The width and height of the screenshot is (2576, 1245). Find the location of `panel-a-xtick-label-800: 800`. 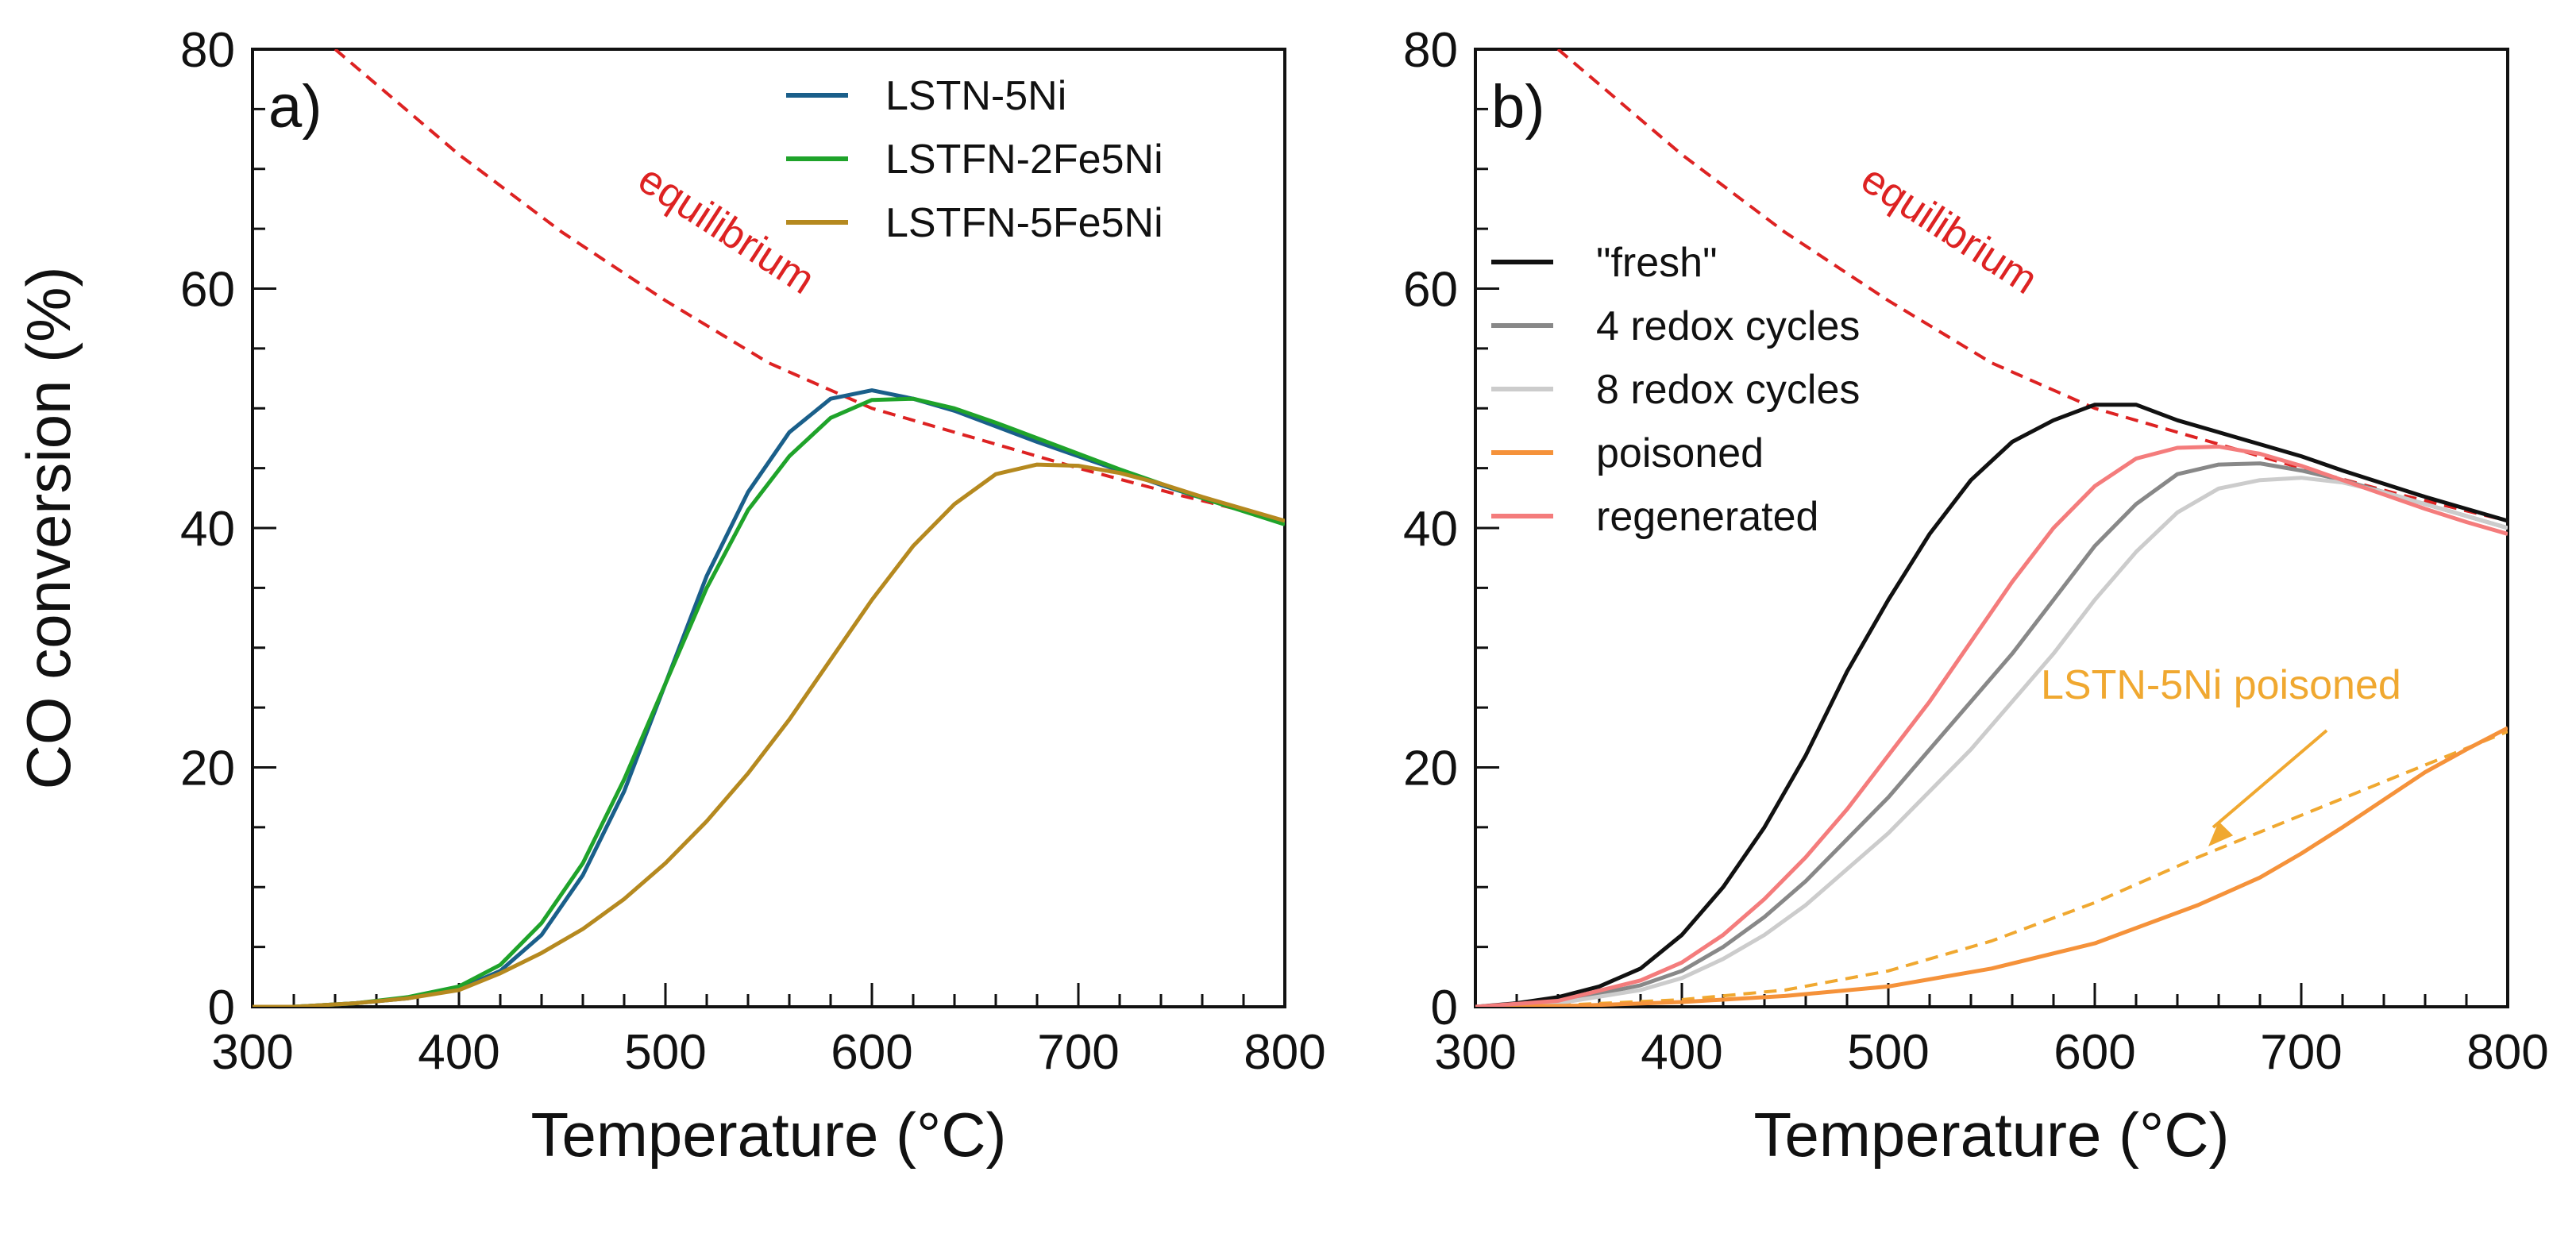

panel-a-xtick-label-800: 800 is located at coordinates (1284, 1052).